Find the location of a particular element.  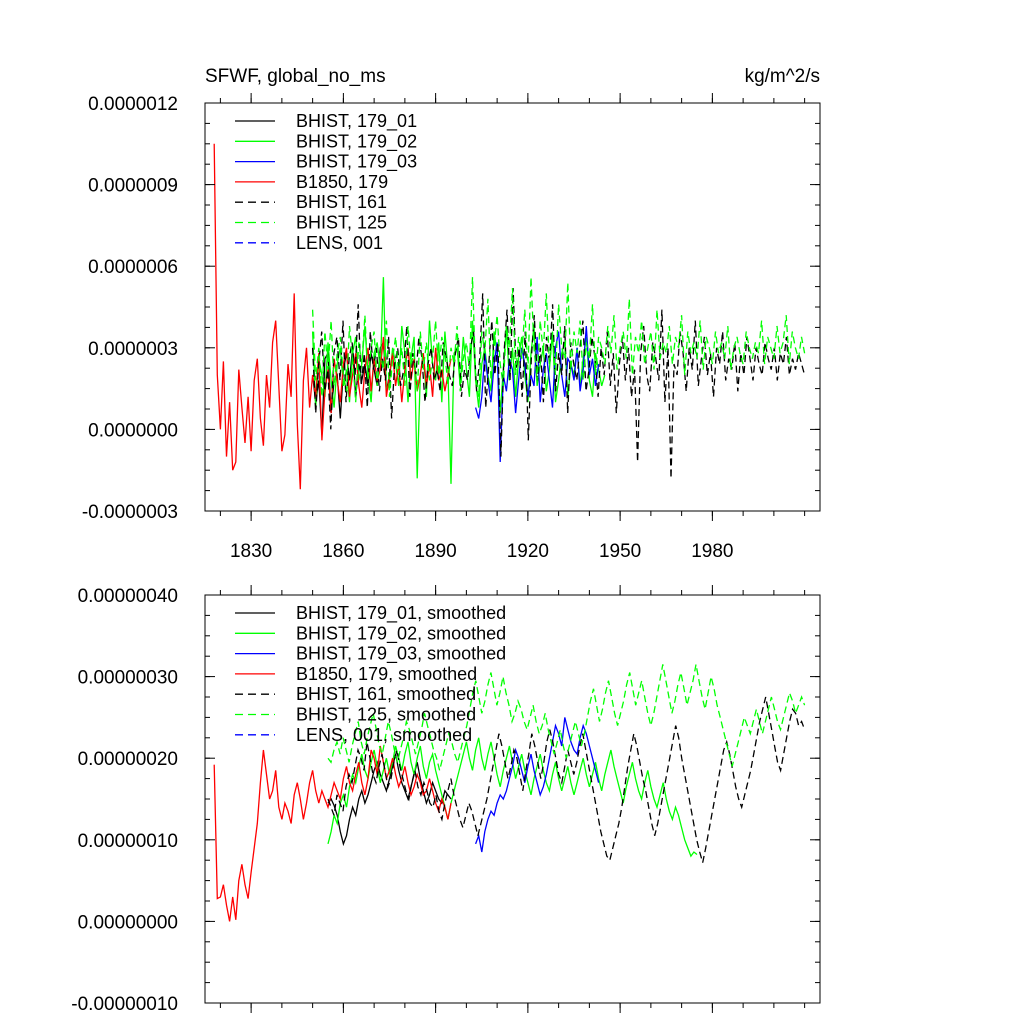

y-tick-label: 0.0000003 is located at coordinates (133, 349).